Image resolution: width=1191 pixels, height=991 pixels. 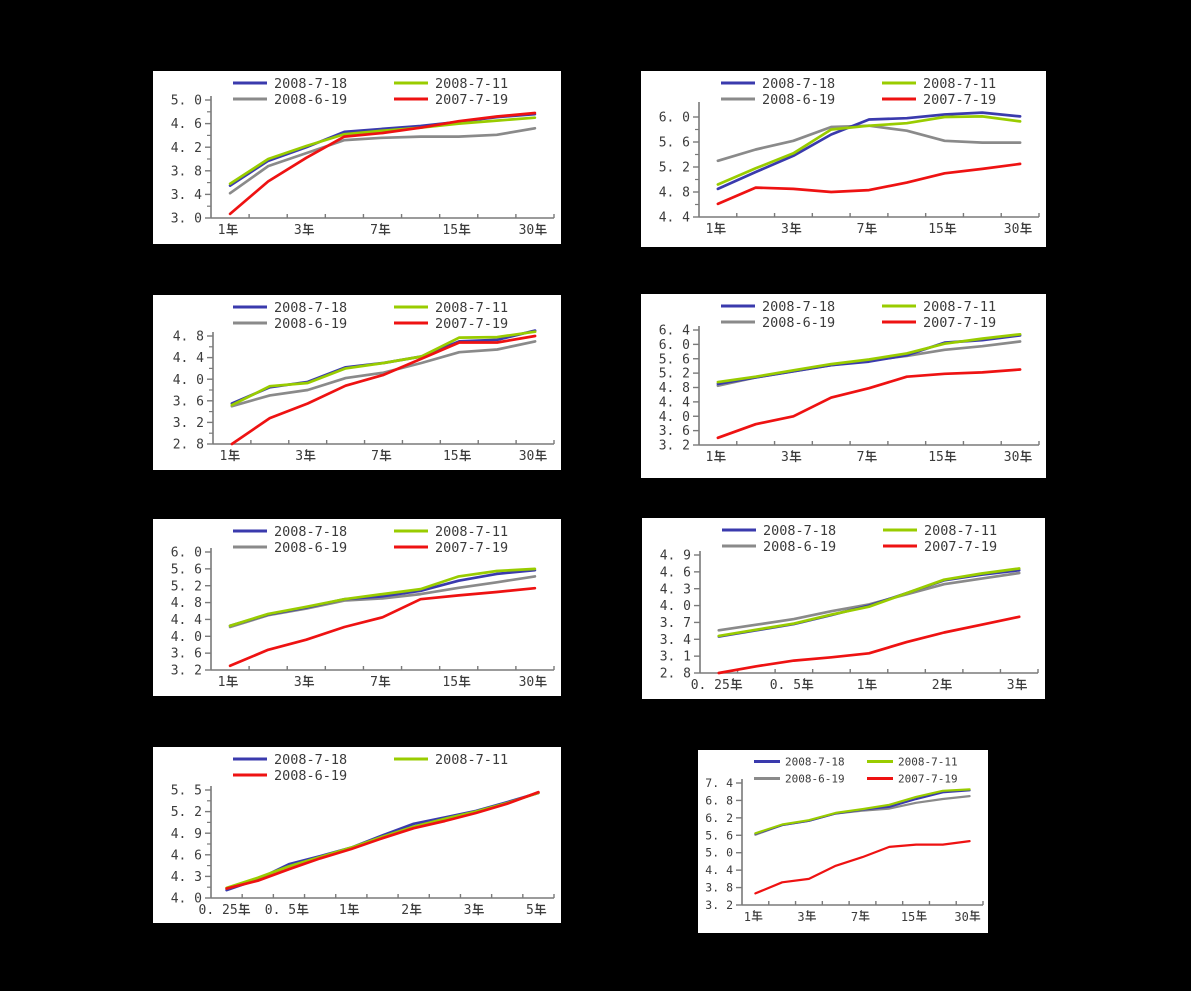 I want to click on x-tick-label: 5, so click(x=530, y=910).